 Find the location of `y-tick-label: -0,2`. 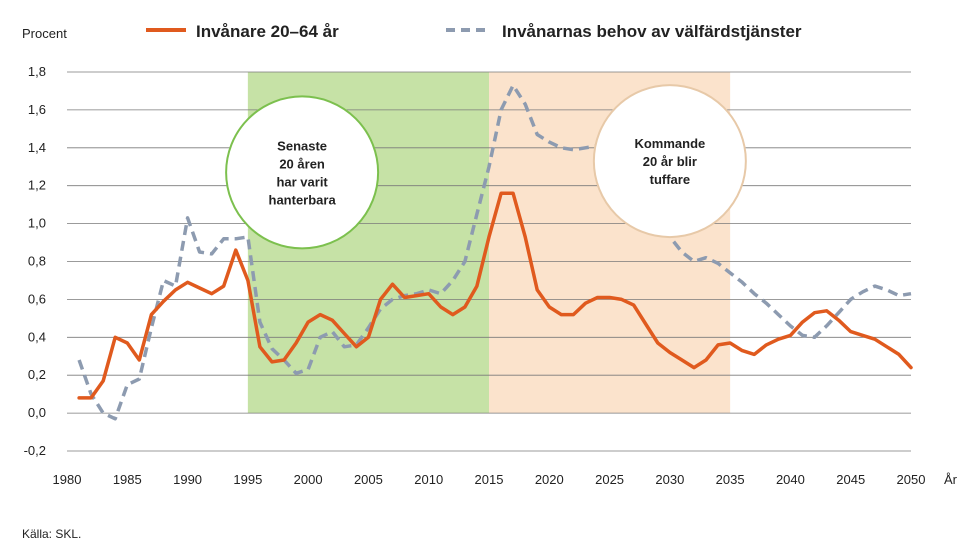

y-tick-label: -0,2 is located at coordinates (35, 450).